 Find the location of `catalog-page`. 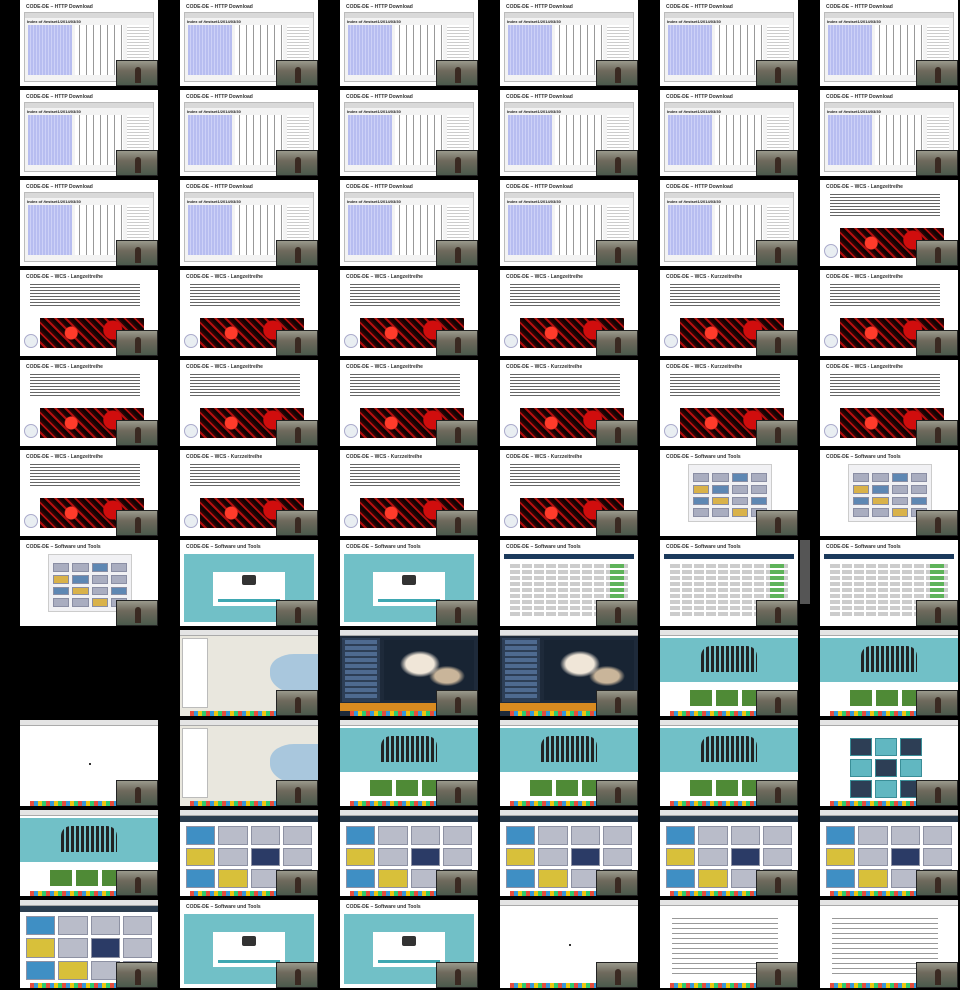

catalog-page is located at coordinates (729, 588).